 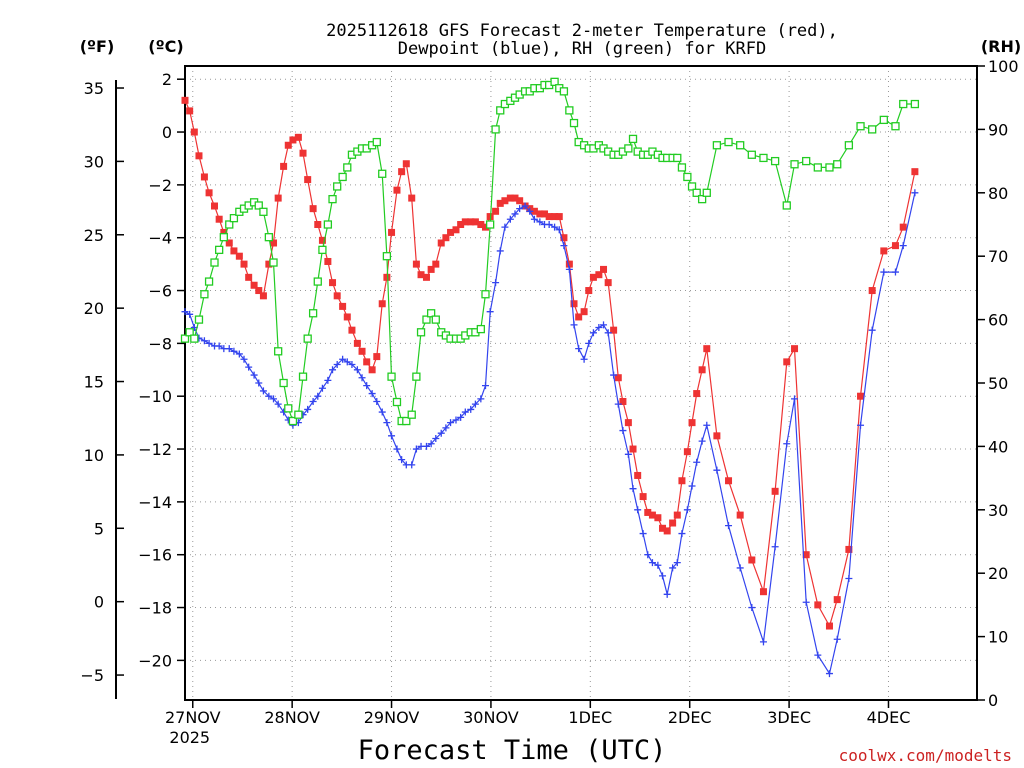 What do you see at coordinates (94, 382) in the screenshot?
I see `fahrenheit-tick-label: 15` at bounding box center [94, 382].